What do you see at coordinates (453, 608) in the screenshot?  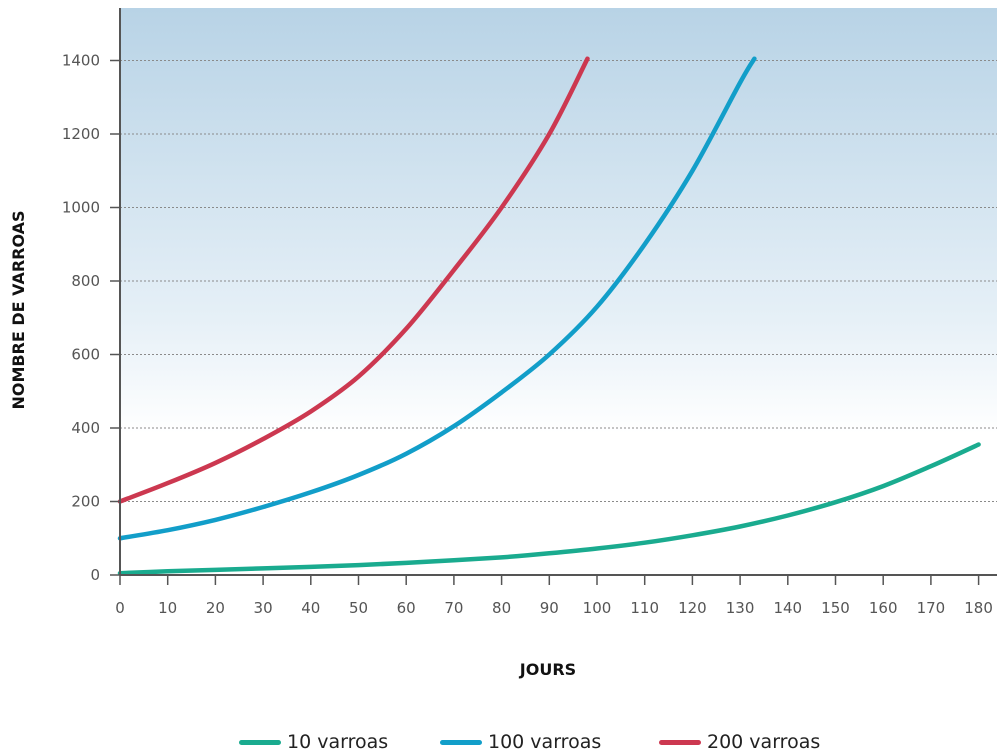 I see `x-tick-label-70: 70` at bounding box center [453, 608].